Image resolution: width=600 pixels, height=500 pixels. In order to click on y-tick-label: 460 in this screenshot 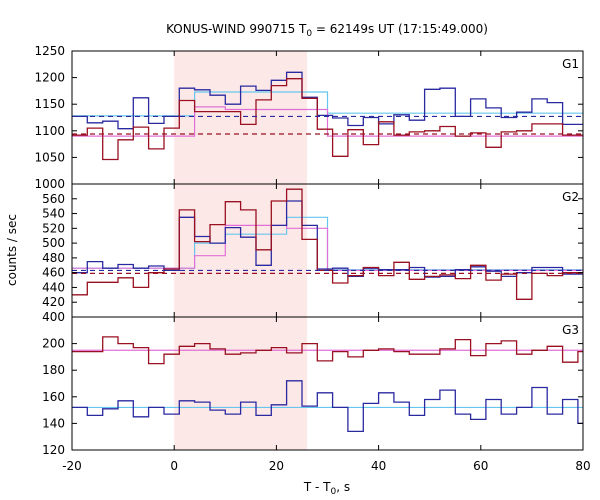, I will do `click(53, 273)`.